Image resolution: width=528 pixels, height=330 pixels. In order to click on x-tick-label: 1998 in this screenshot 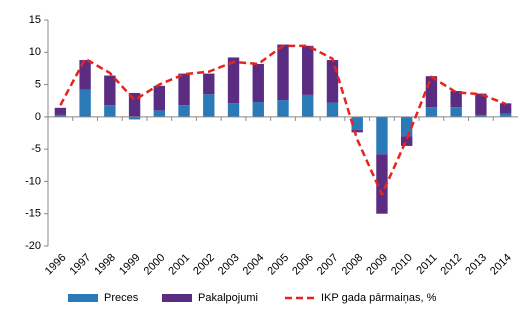, I will do `click(105, 265)`.